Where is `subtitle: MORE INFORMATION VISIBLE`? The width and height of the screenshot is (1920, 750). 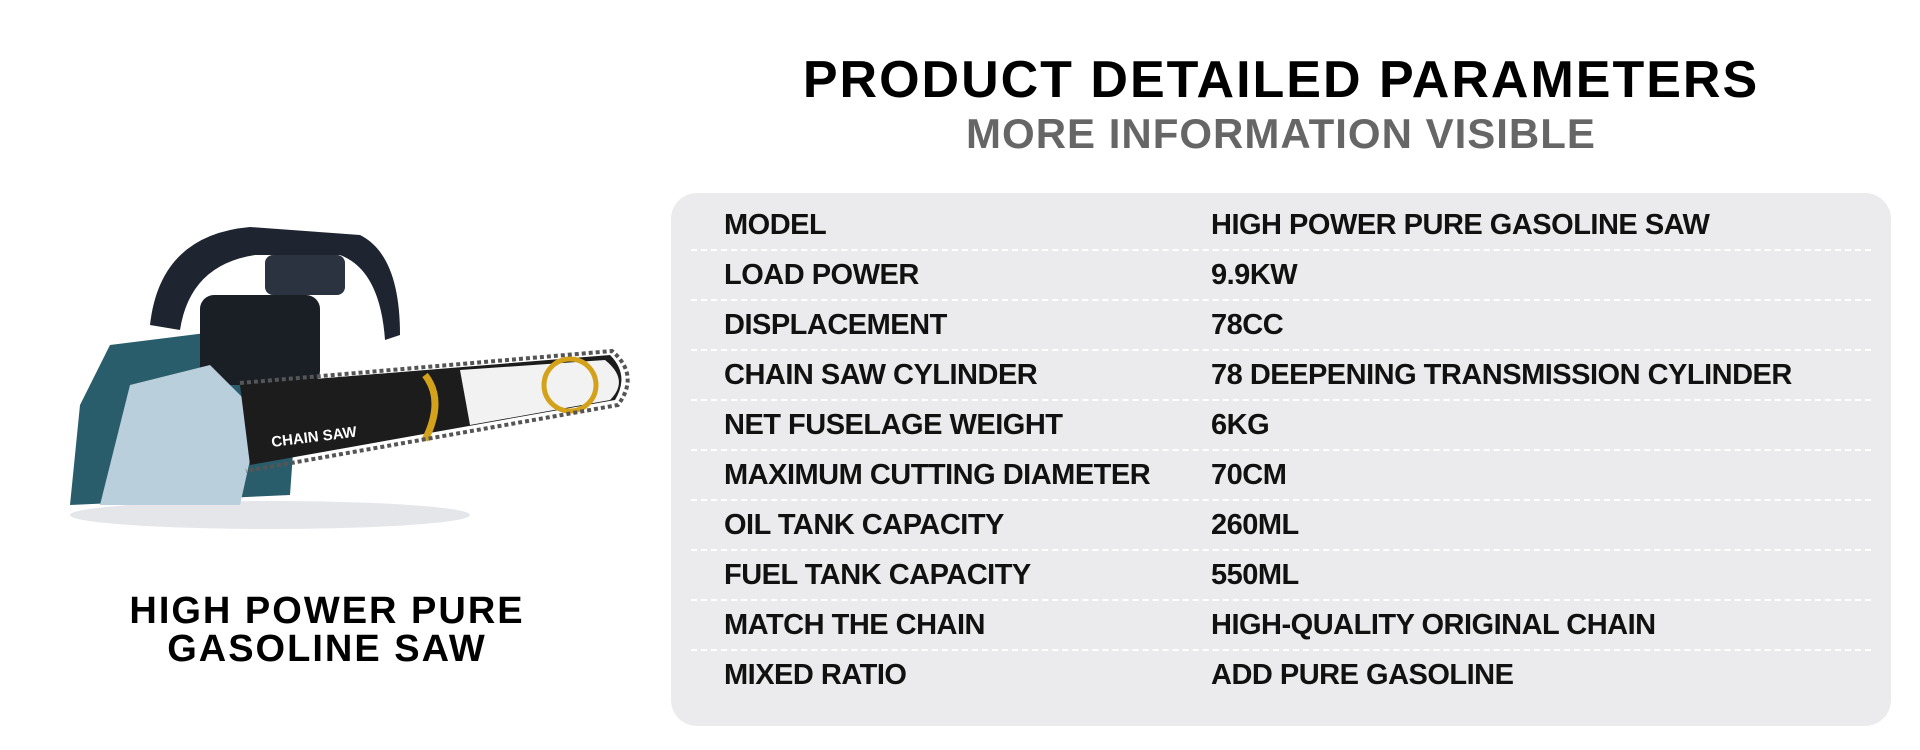
subtitle: MORE INFORMATION VISIBLE is located at coordinates (1281, 133).